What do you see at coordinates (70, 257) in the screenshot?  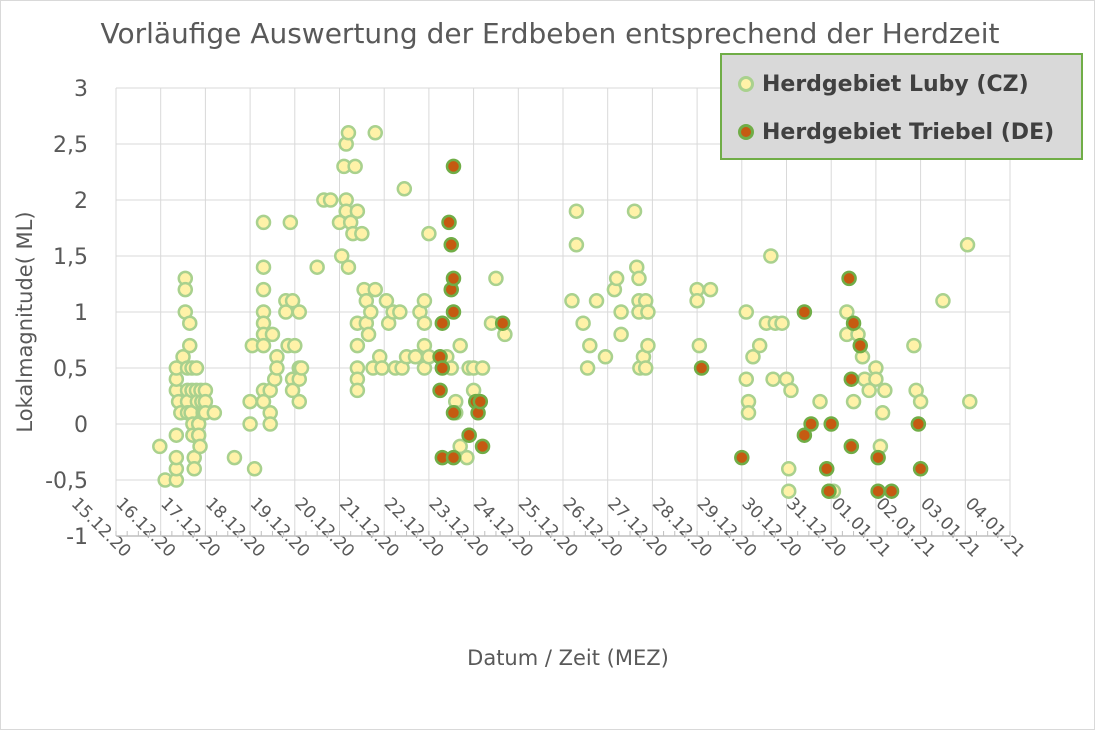 I see `y-tick-label: 1,5` at bounding box center [70, 257].